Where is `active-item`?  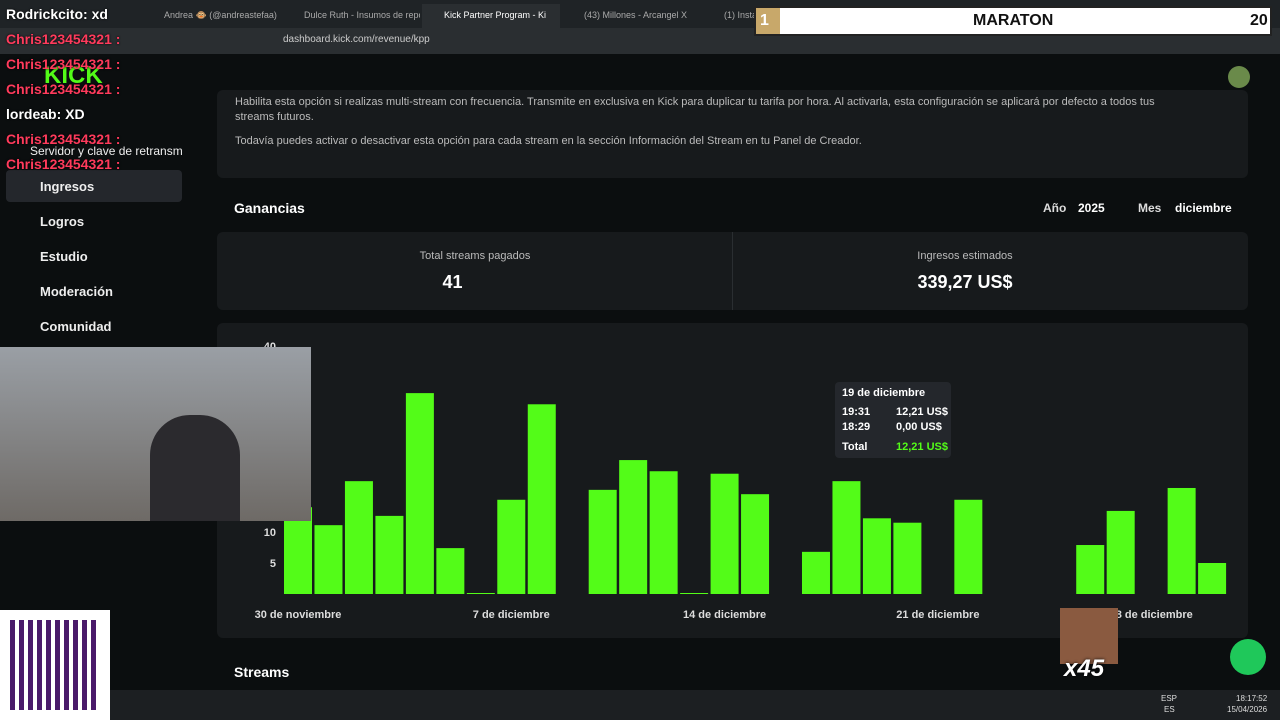 active-item is located at coordinates (94, 186).